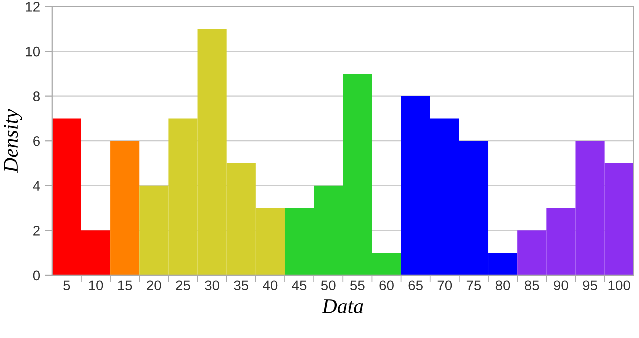  What do you see at coordinates (125, 208) in the screenshot?
I see `bar` at bounding box center [125, 208].